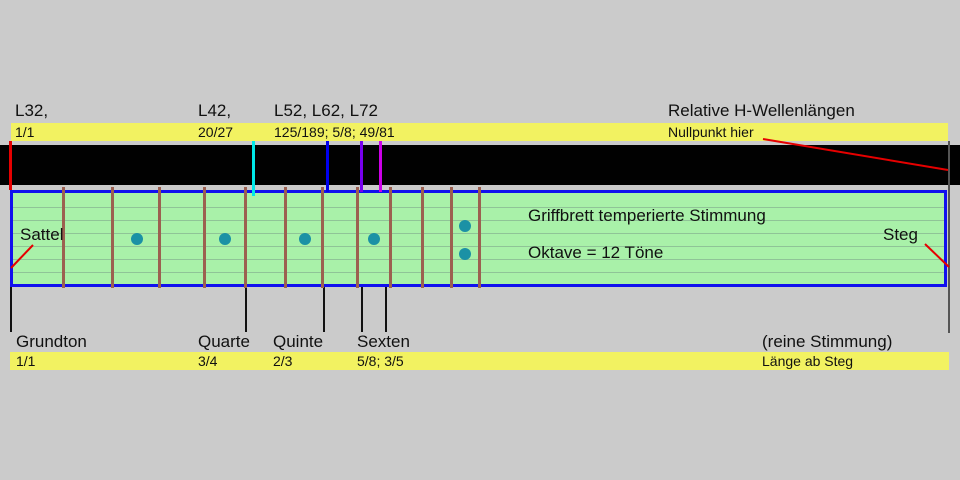 The height and width of the screenshot is (480, 960). I want to click on label-l52-l62-l72: L52, L62, L72, so click(326, 110).